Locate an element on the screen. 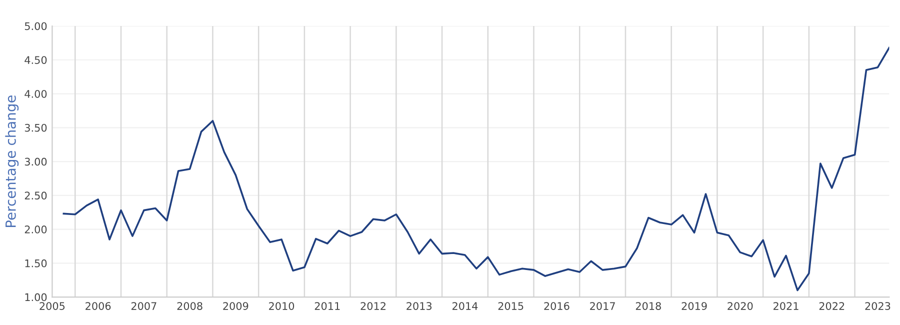 The height and width of the screenshot is (325, 900). y-tick-label: 2.50 is located at coordinates (35, 196).